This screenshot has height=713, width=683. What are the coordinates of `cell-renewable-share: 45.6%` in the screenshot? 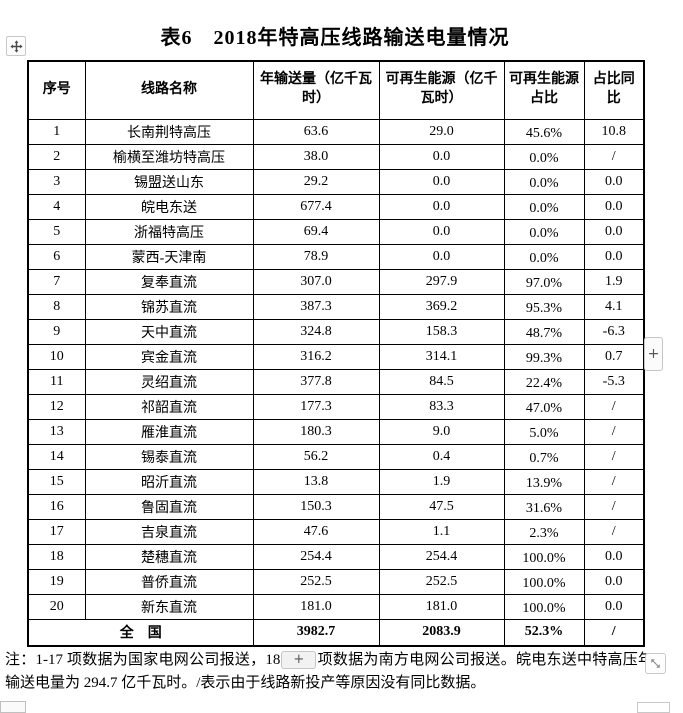 It's located at (544, 131).